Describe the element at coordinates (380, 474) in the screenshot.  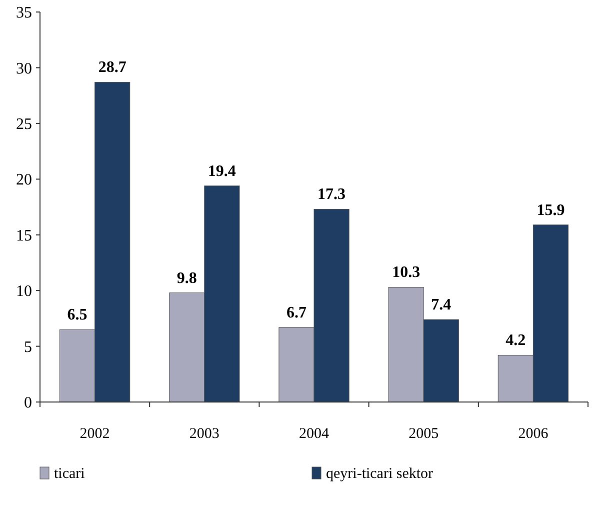
I see `legend-label: qeyri-ticari sektor` at that location.